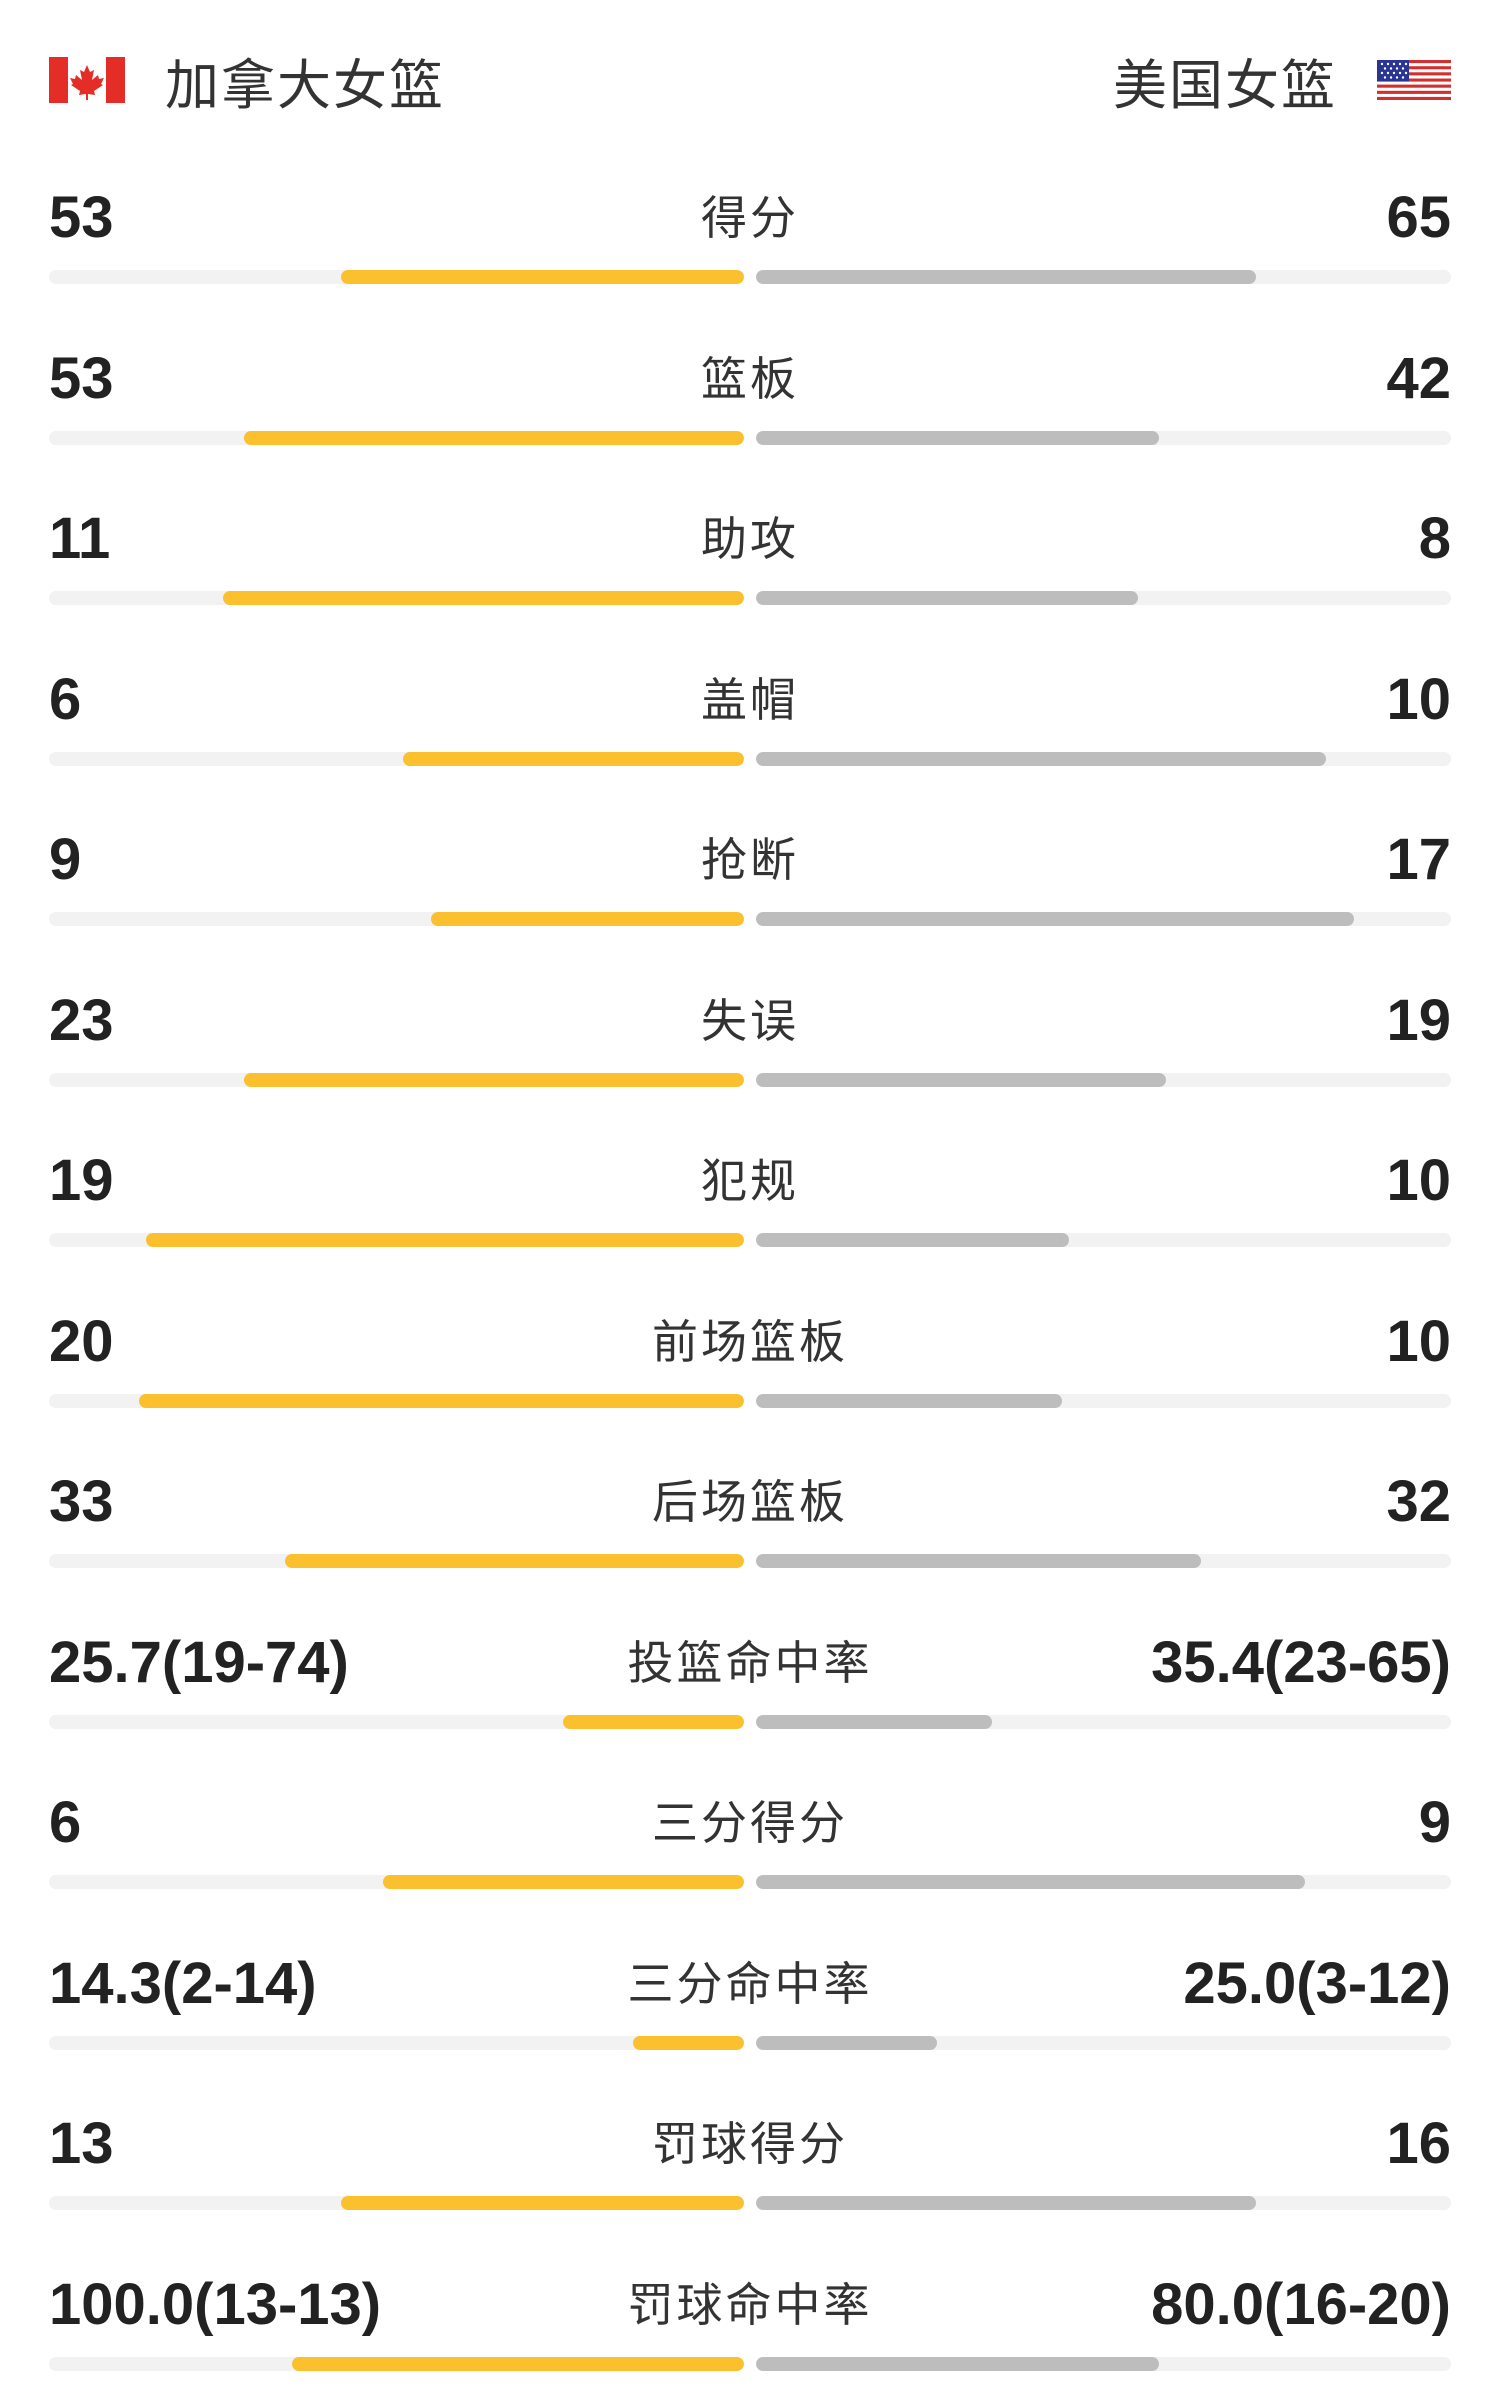 This screenshot has width=1500, height=2400. Describe the element at coordinates (305, 85) in the screenshot. I see `home-team-name: 加拿大女篮` at that location.